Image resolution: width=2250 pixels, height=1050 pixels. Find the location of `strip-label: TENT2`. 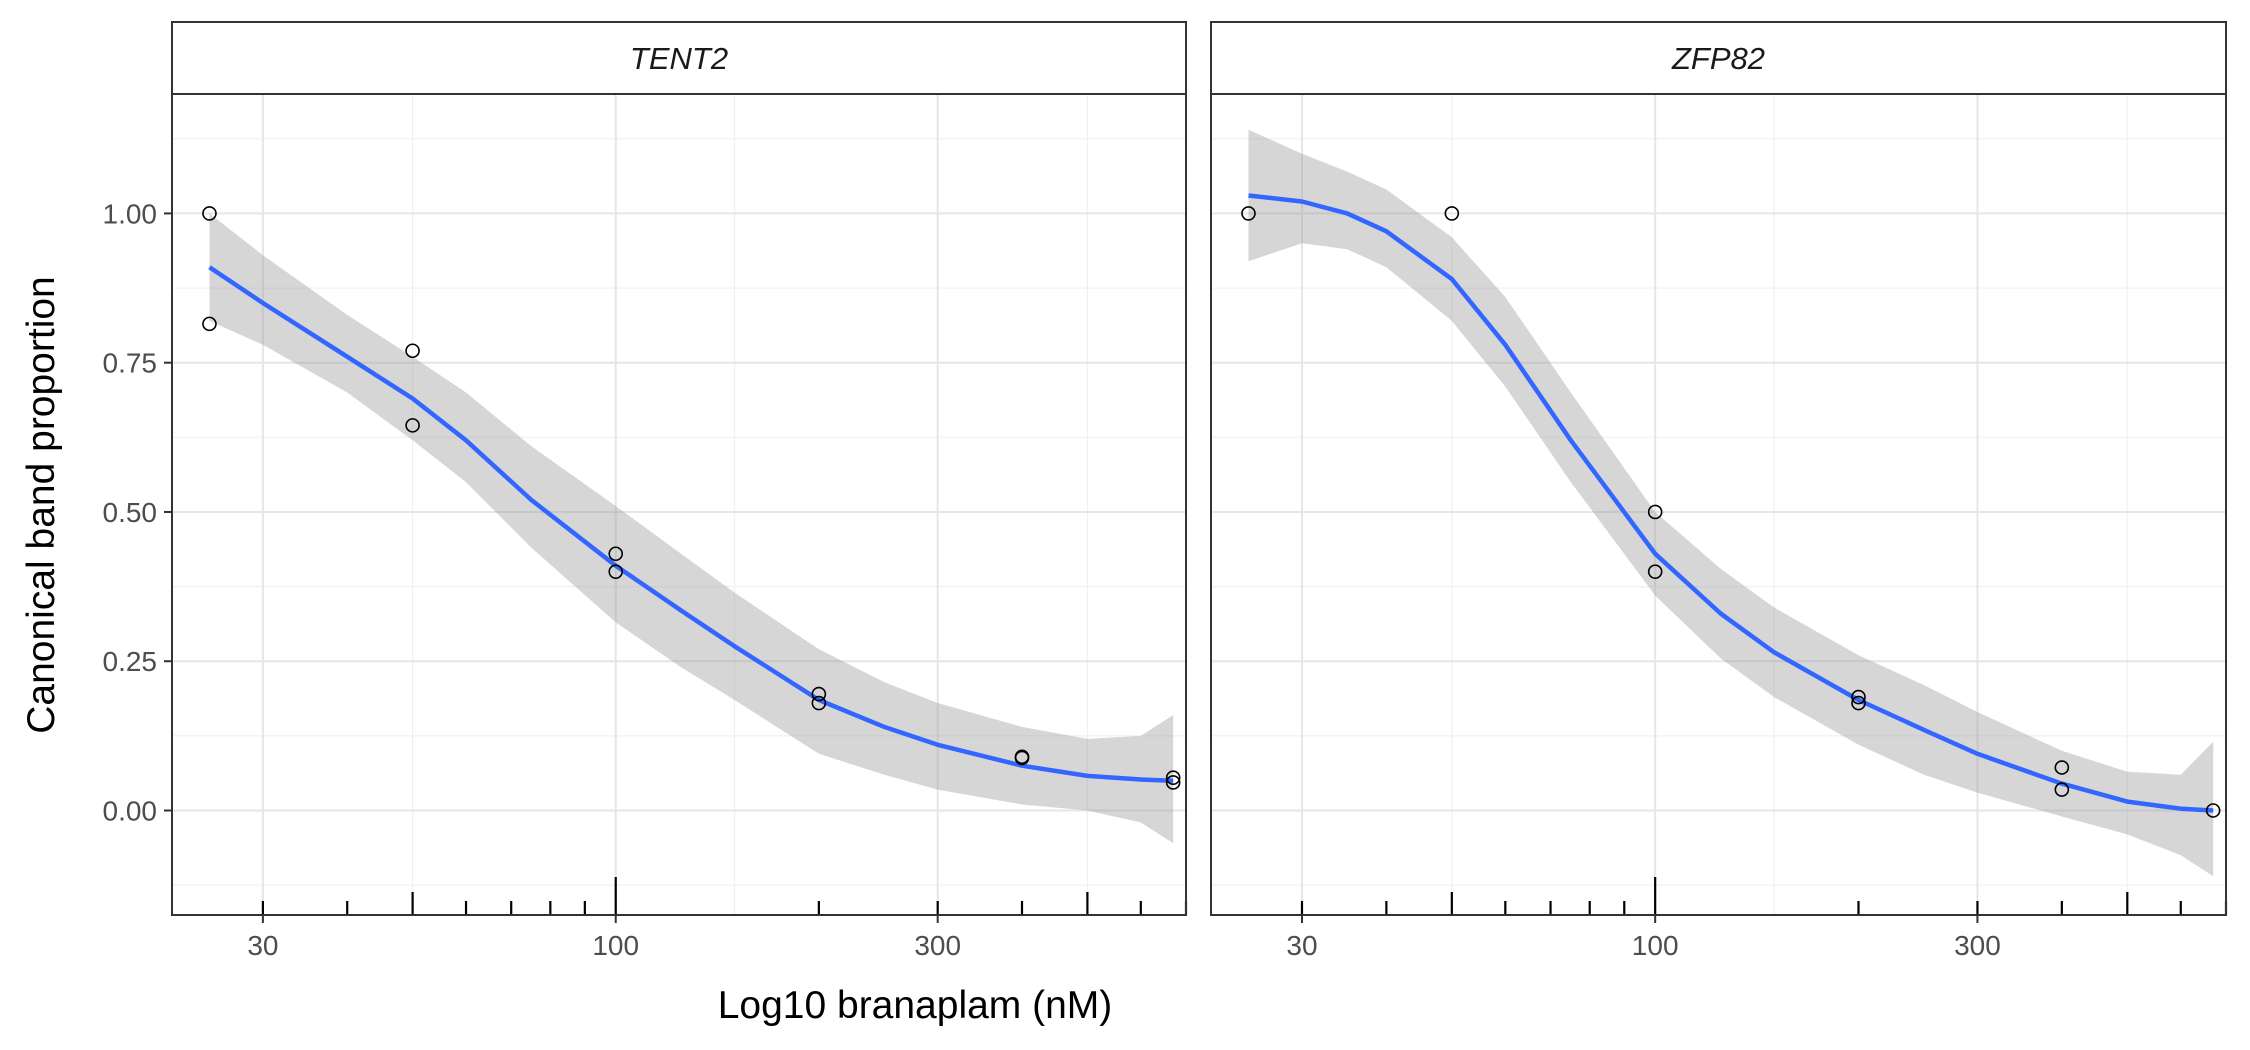

strip-label: TENT2 is located at coordinates (679, 58).